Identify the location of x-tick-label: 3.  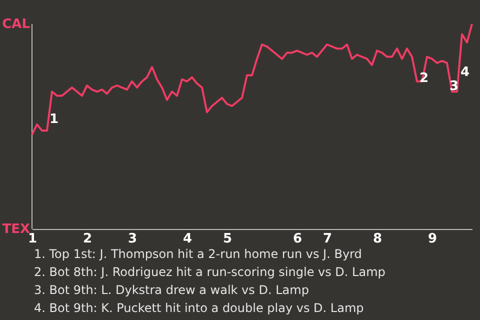
(133, 239).